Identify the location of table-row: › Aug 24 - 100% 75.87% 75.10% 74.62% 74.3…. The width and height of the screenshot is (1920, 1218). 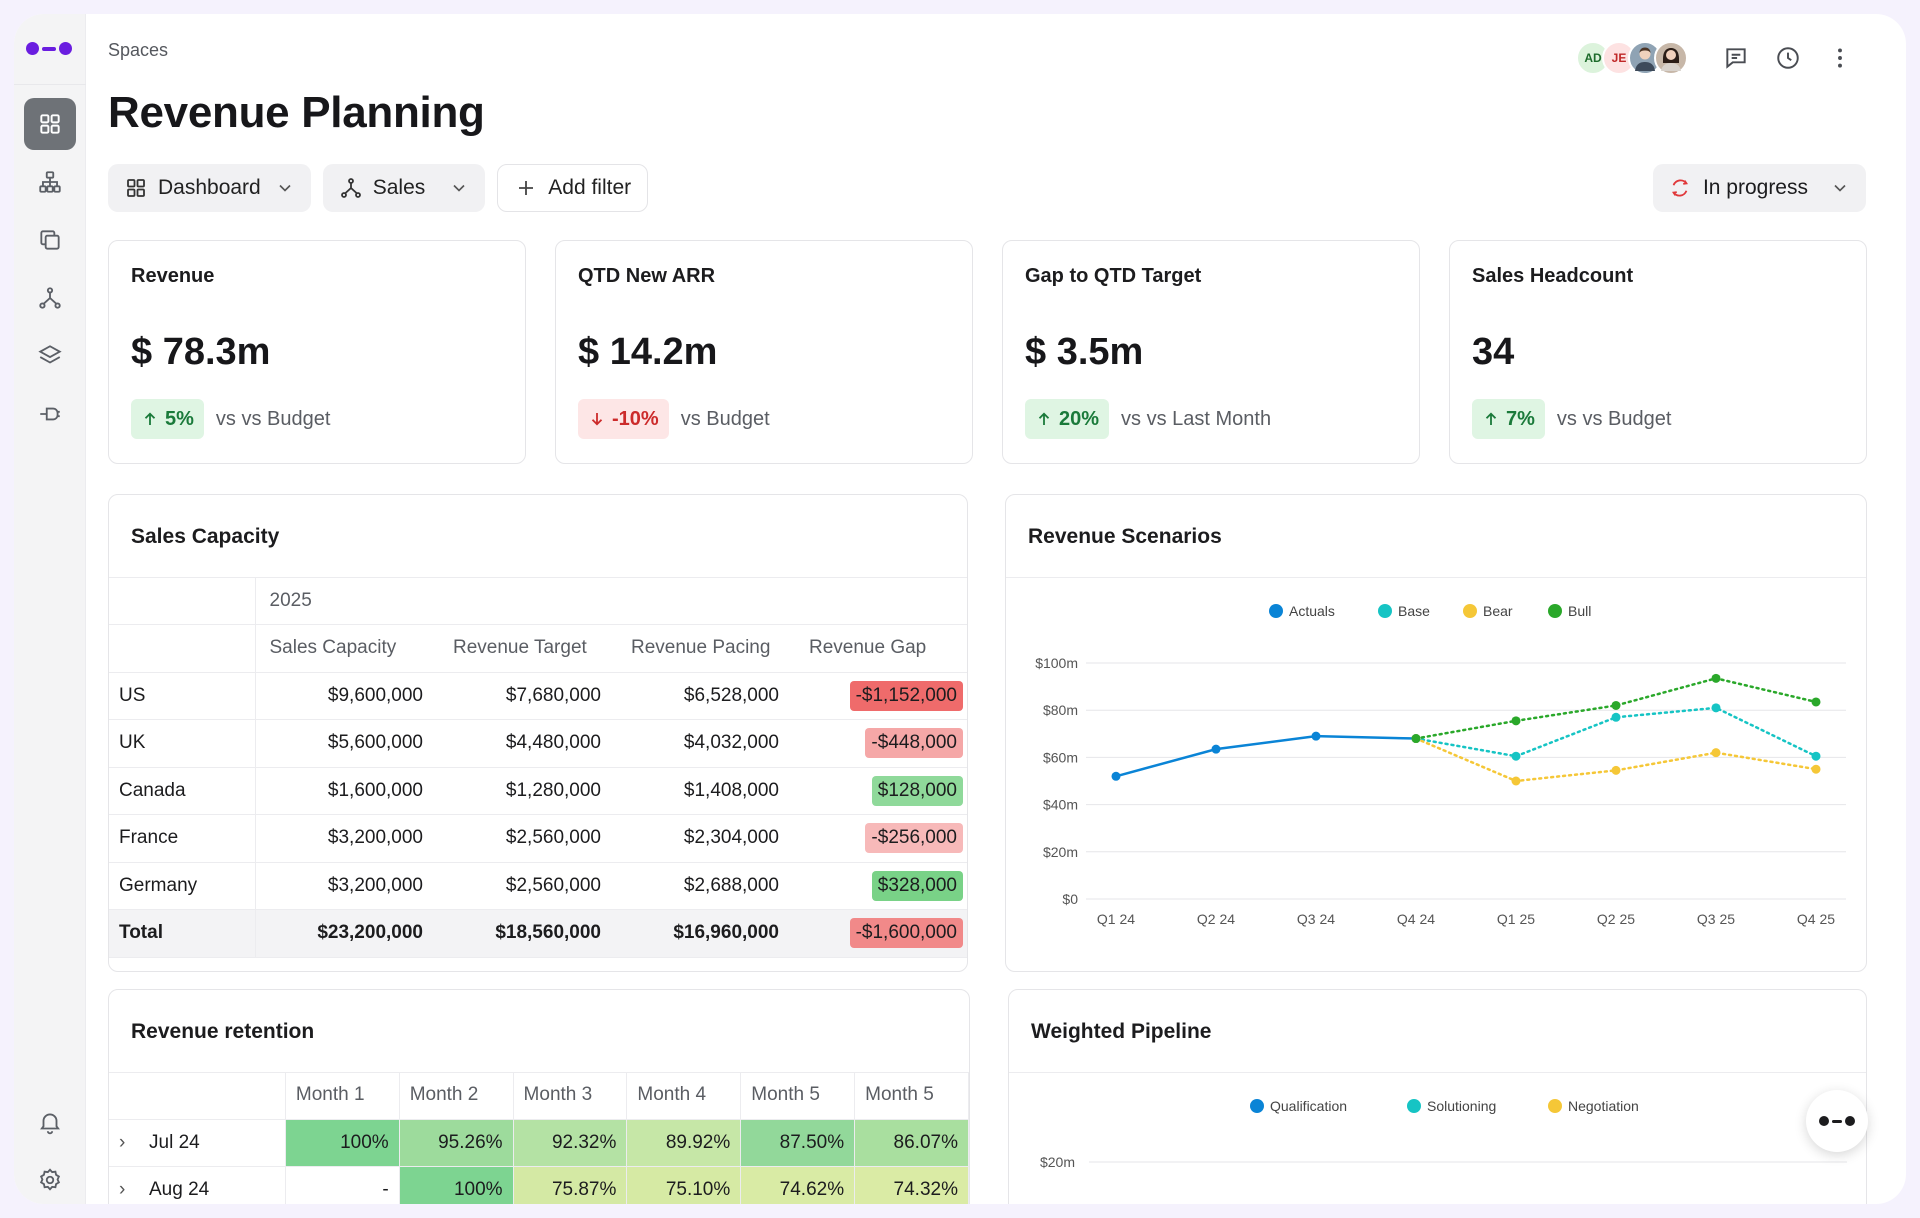
(539, 1185).